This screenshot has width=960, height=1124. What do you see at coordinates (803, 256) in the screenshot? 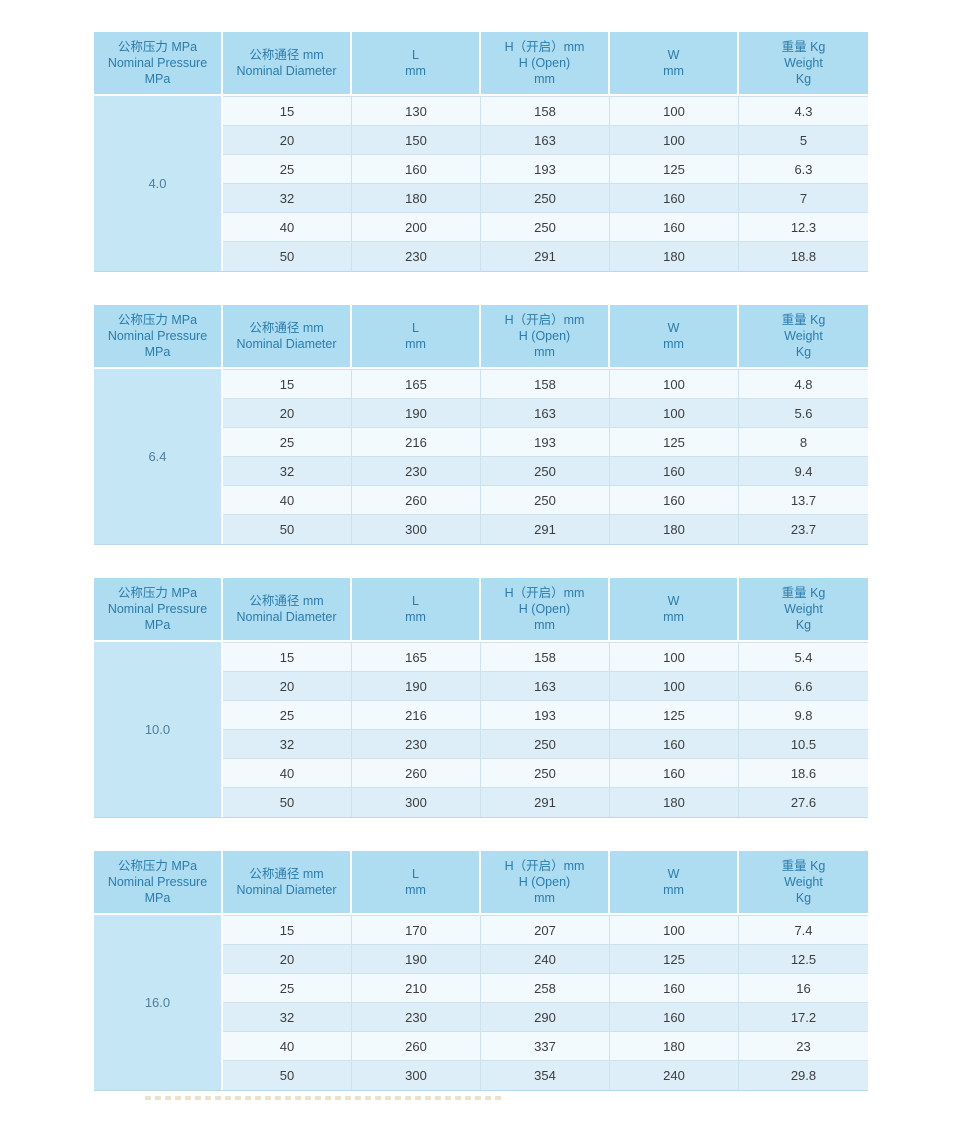
I see `data-cell: 18.8` at bounding box center [803, 256].